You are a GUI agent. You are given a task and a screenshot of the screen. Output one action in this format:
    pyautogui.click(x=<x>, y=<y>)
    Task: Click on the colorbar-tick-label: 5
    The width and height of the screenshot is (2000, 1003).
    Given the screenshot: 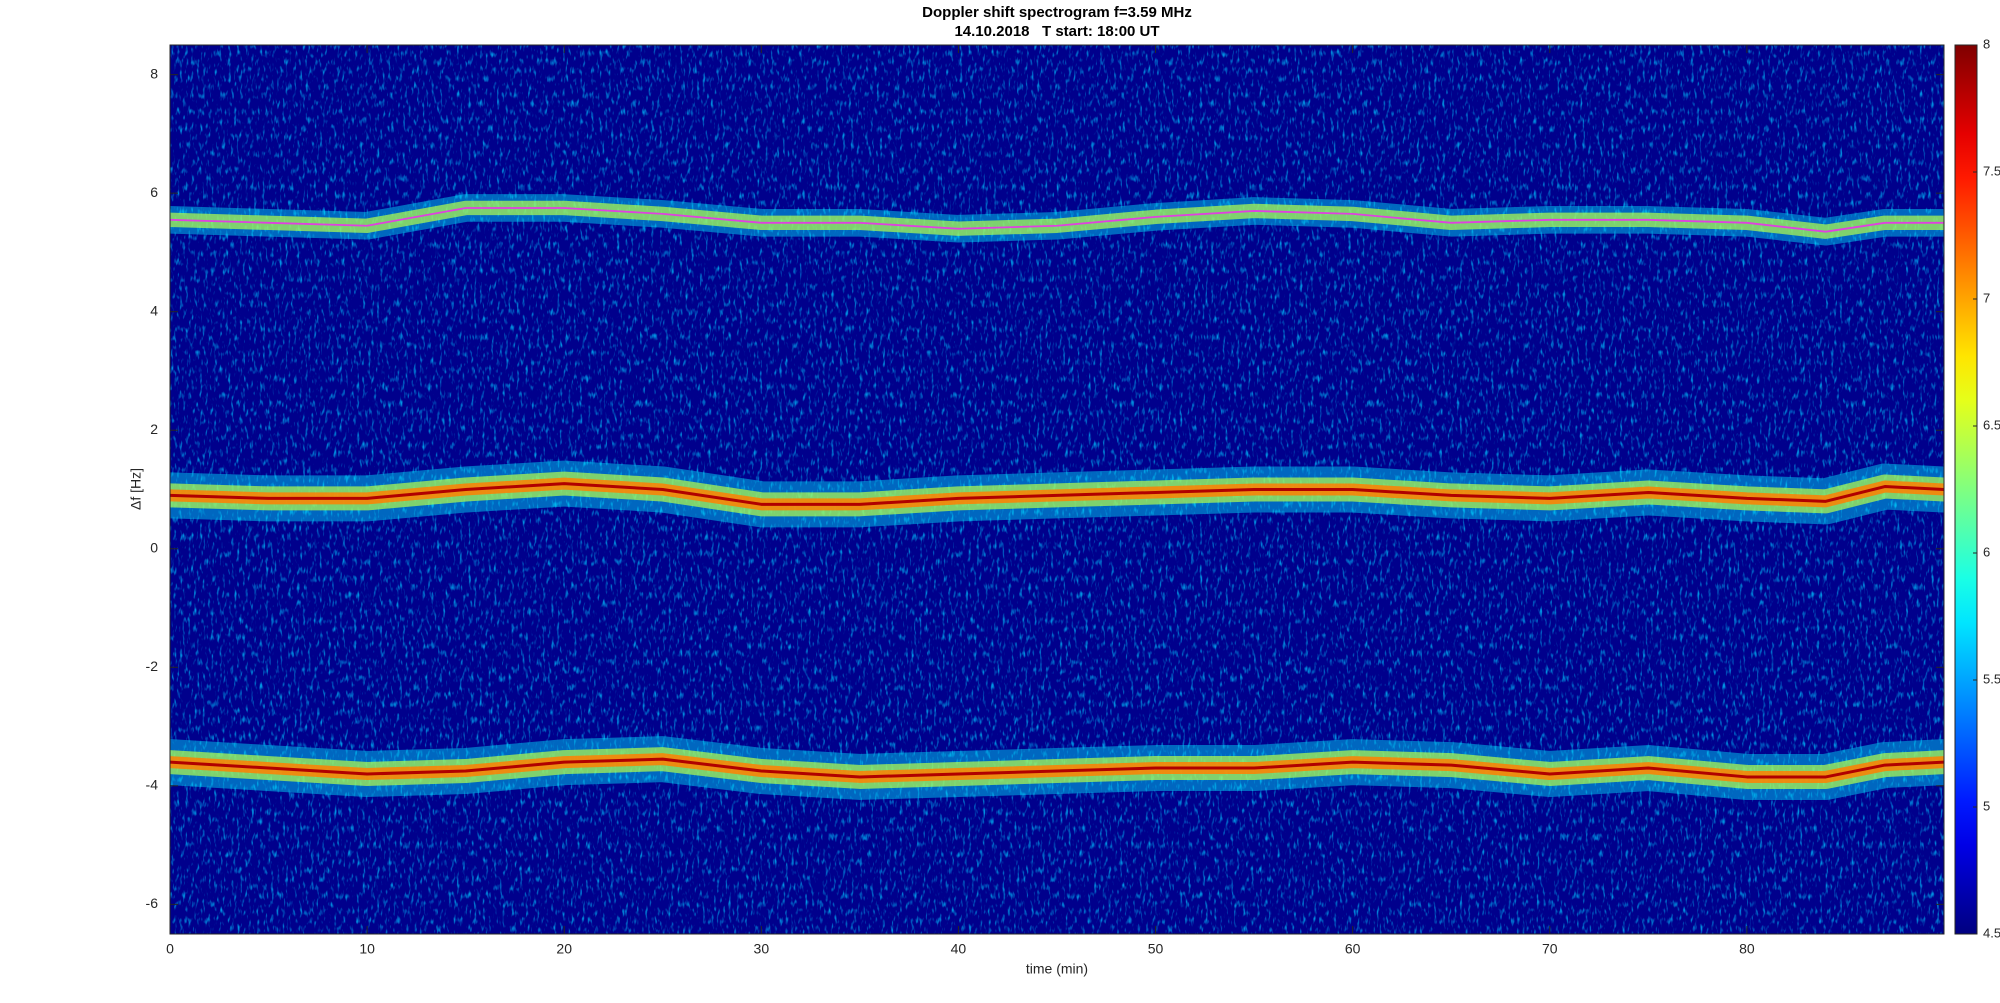 What is the action you would take?
    pyautogui.click(x=1986, y=805)
    